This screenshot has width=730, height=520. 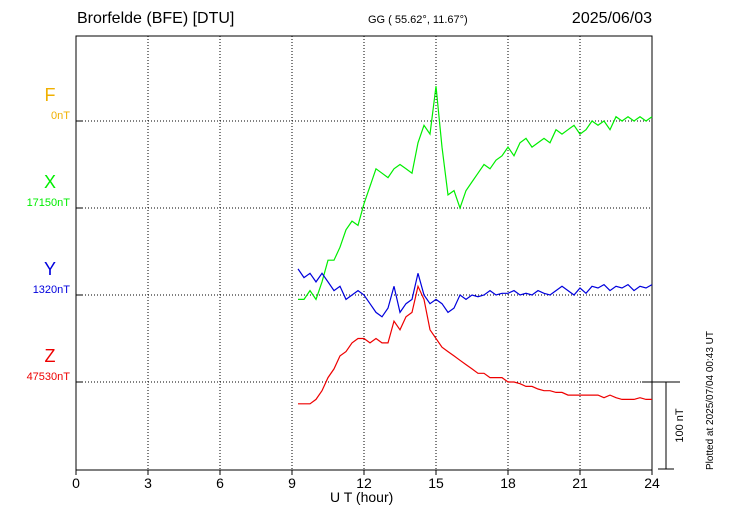 I want to click on x-tick-label: 0, so click(x=76, y=483).